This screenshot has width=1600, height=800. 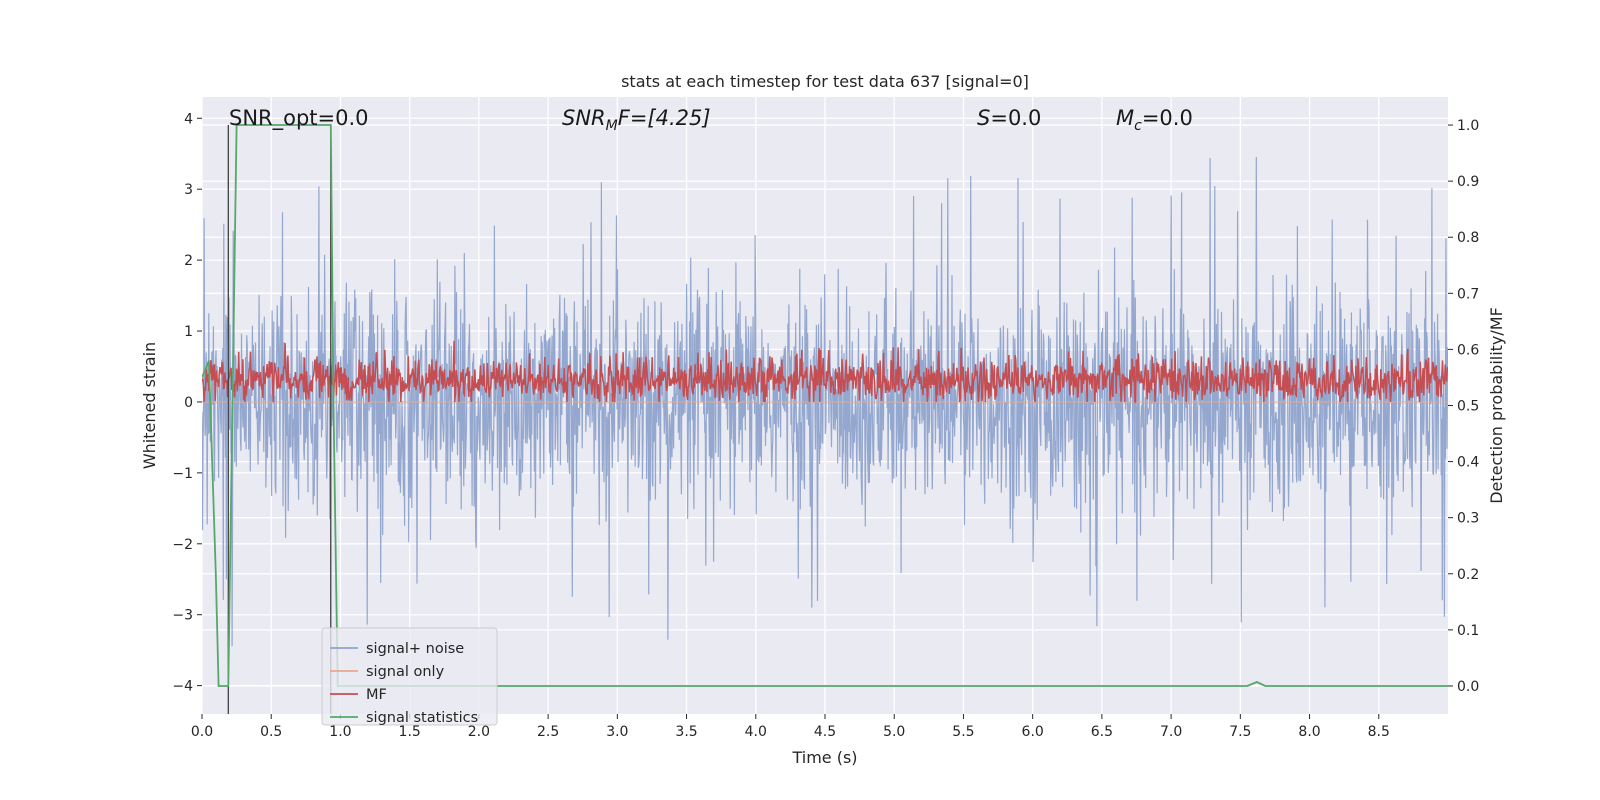 I want to click on x-tick-label-8: 4.0, so click(x=756, y=732).